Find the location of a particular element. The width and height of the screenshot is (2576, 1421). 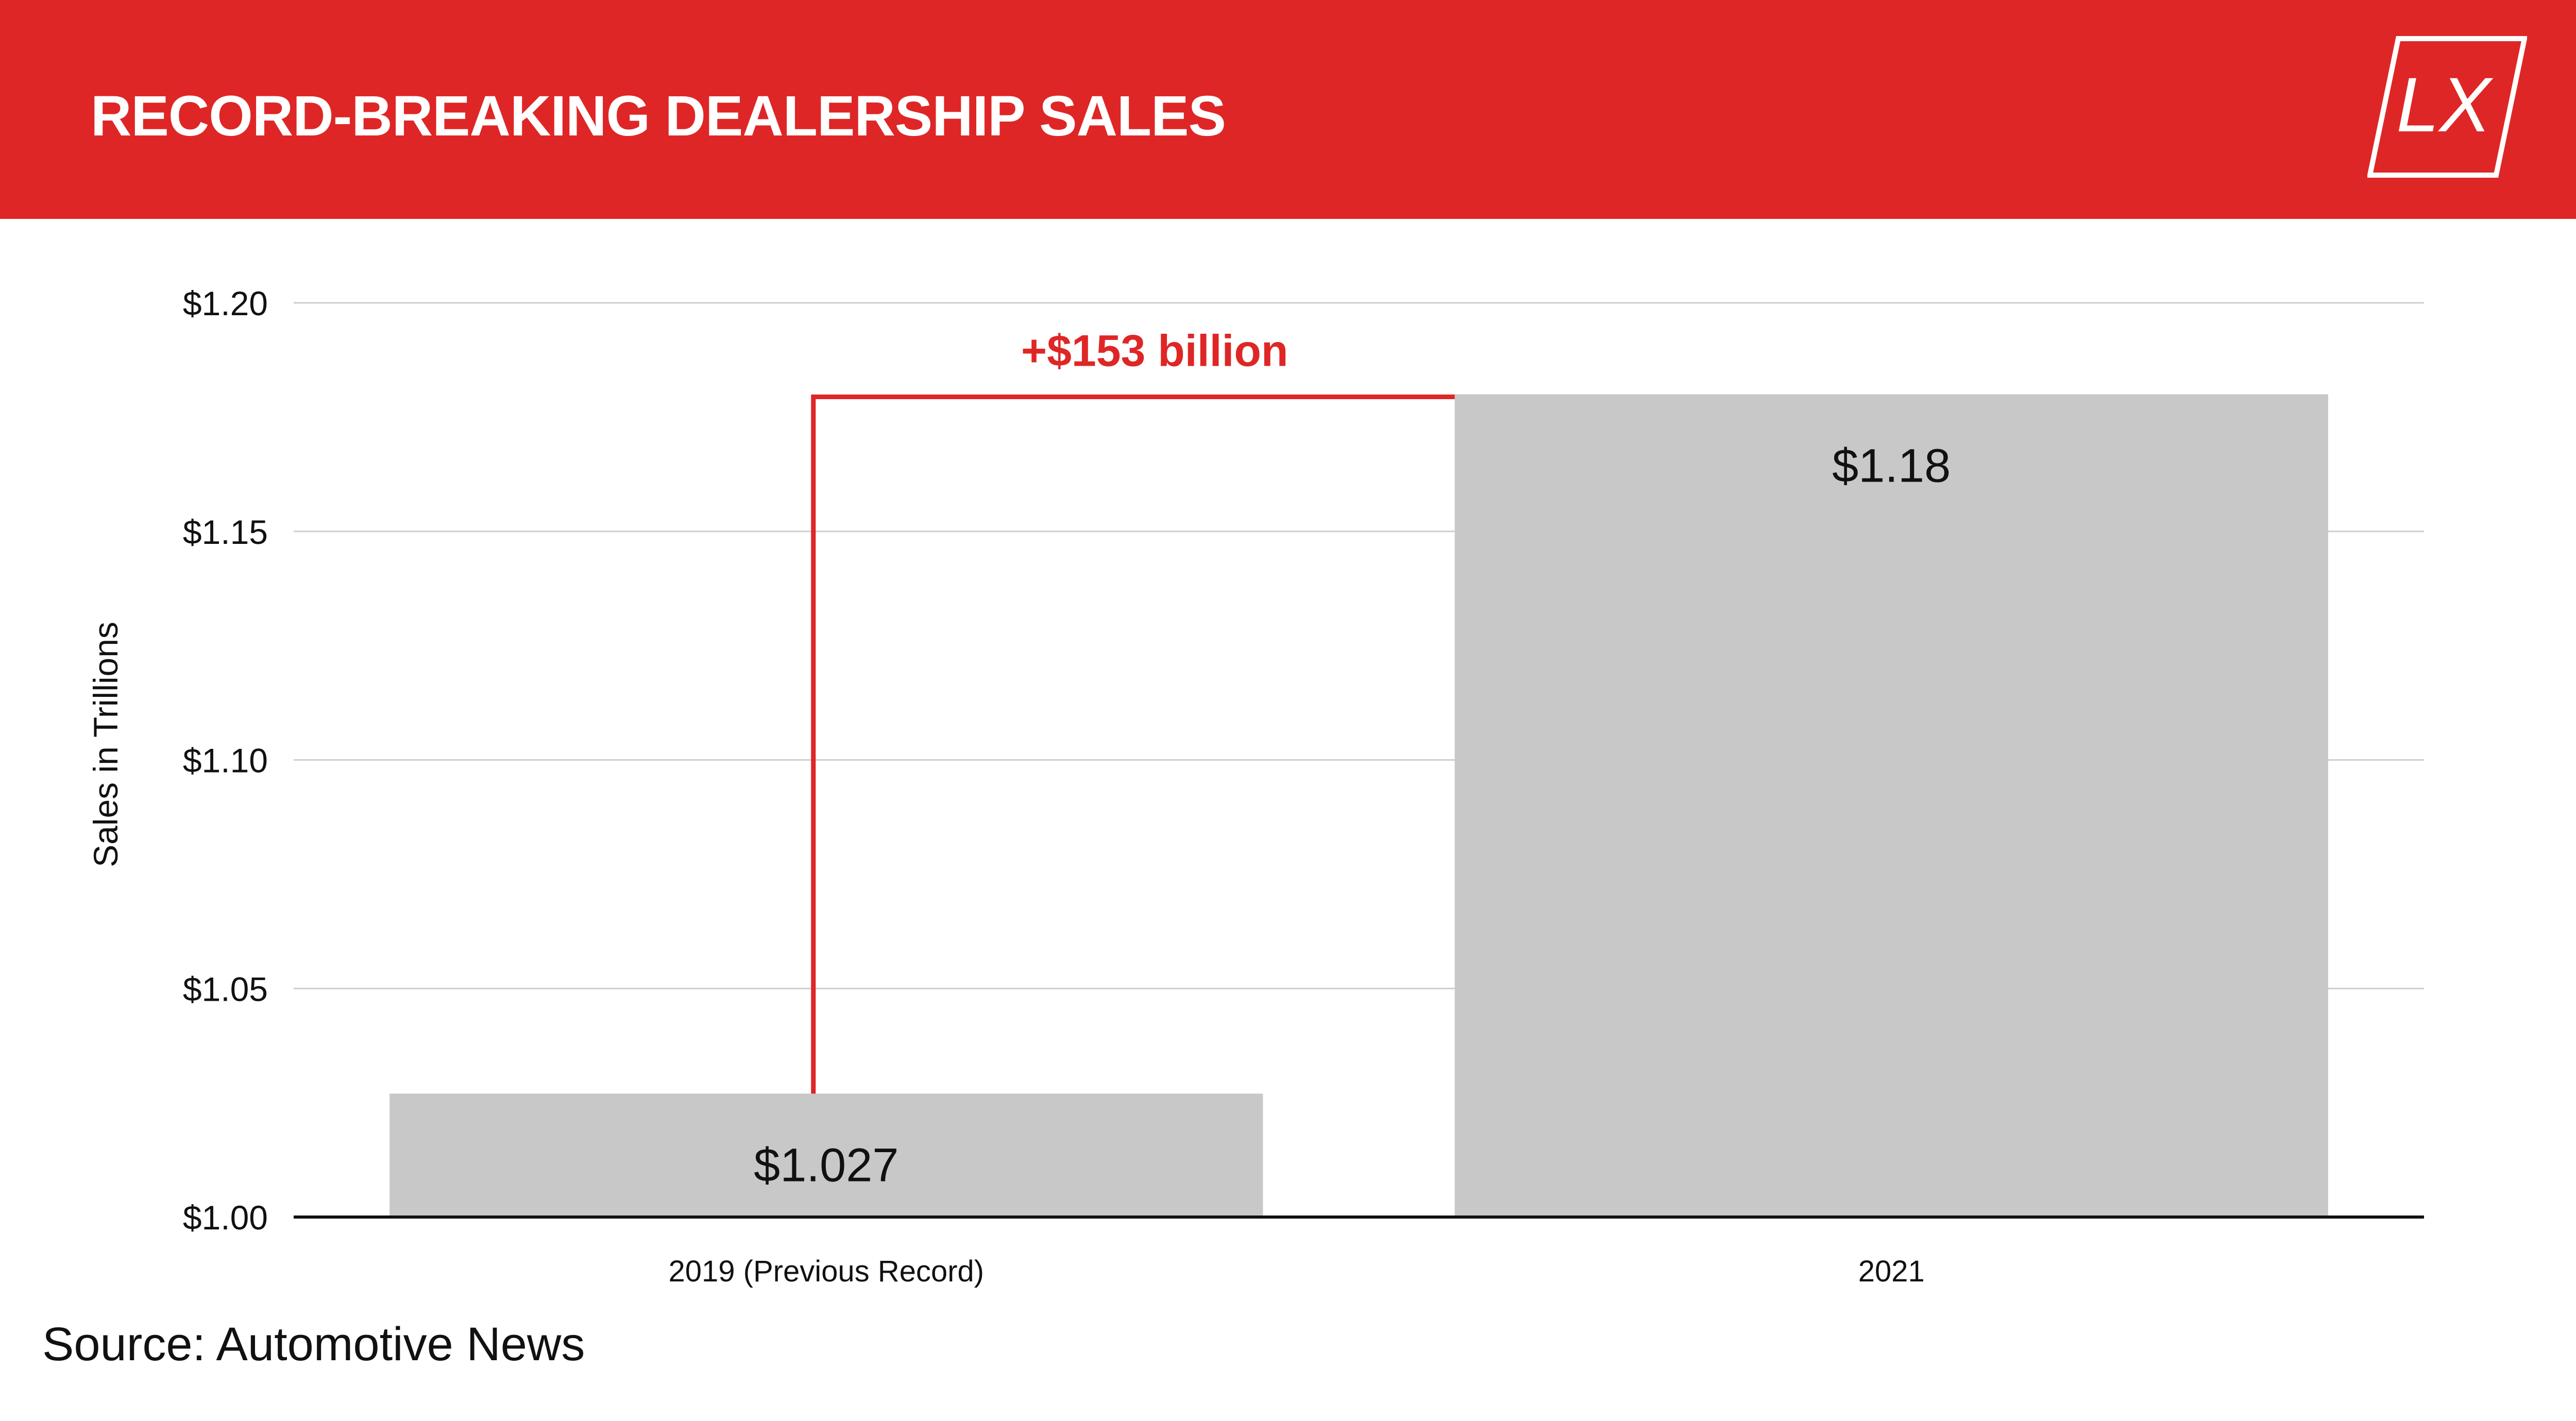

bar-value-label: $1.18 is located at coordinates (1891, 466).